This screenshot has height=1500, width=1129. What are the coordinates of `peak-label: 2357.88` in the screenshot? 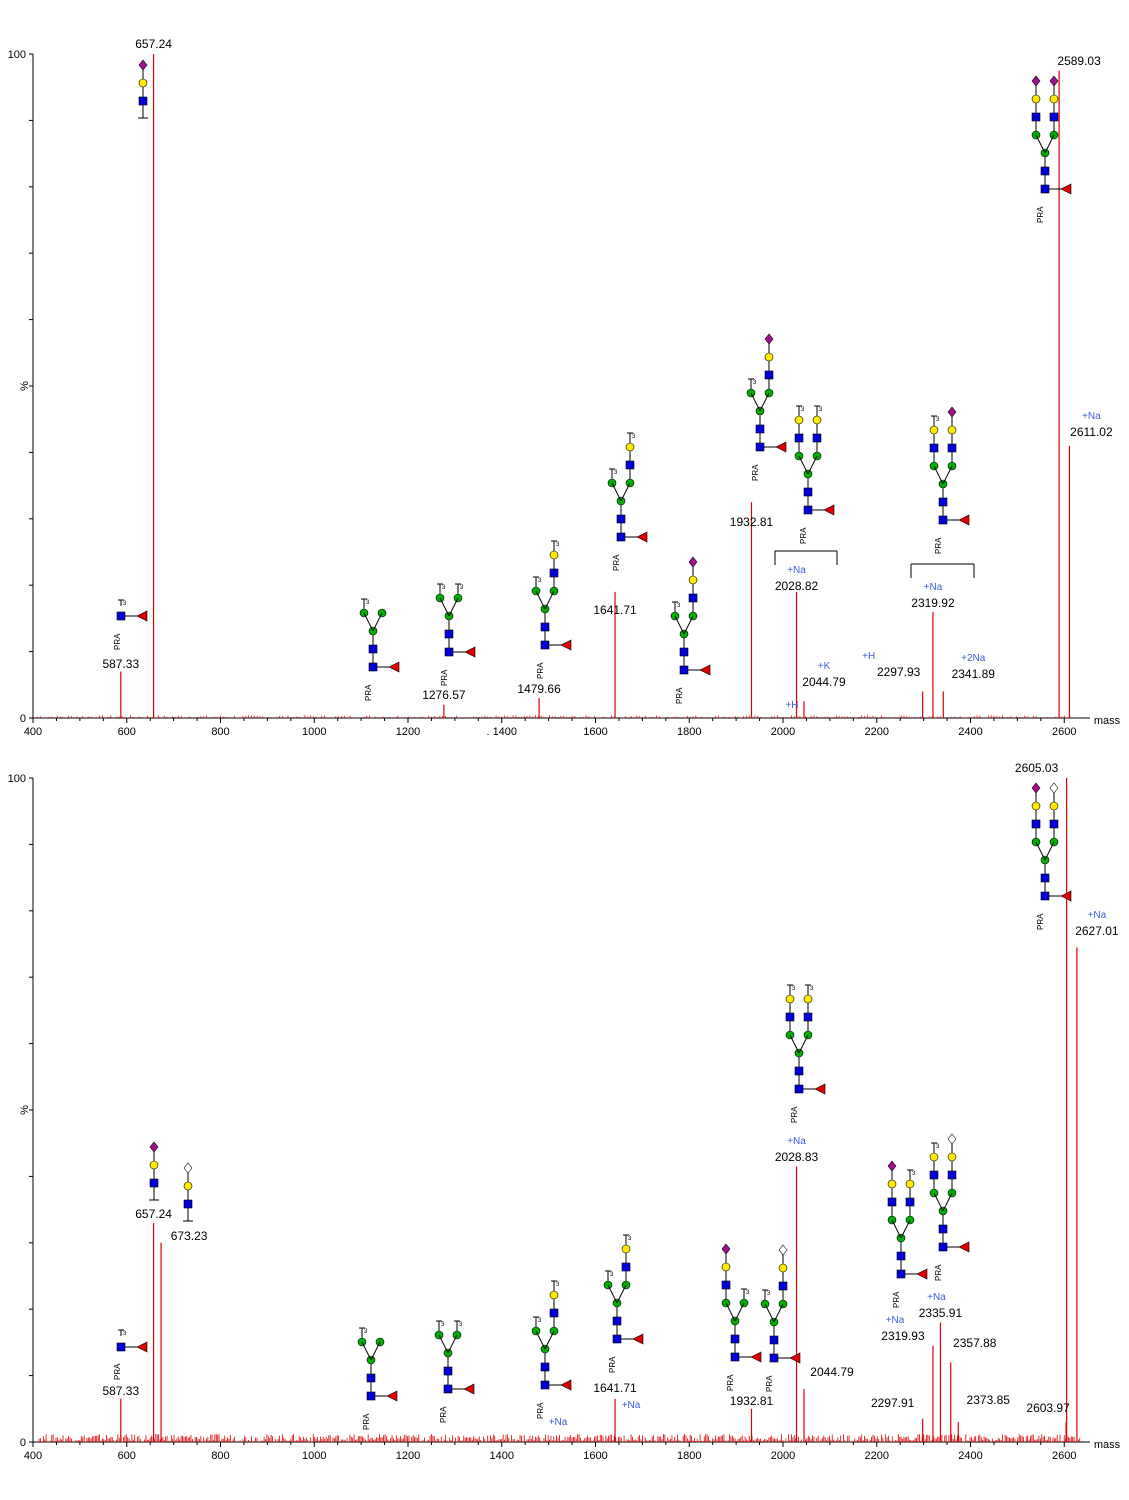 It's located at (975, 1343).